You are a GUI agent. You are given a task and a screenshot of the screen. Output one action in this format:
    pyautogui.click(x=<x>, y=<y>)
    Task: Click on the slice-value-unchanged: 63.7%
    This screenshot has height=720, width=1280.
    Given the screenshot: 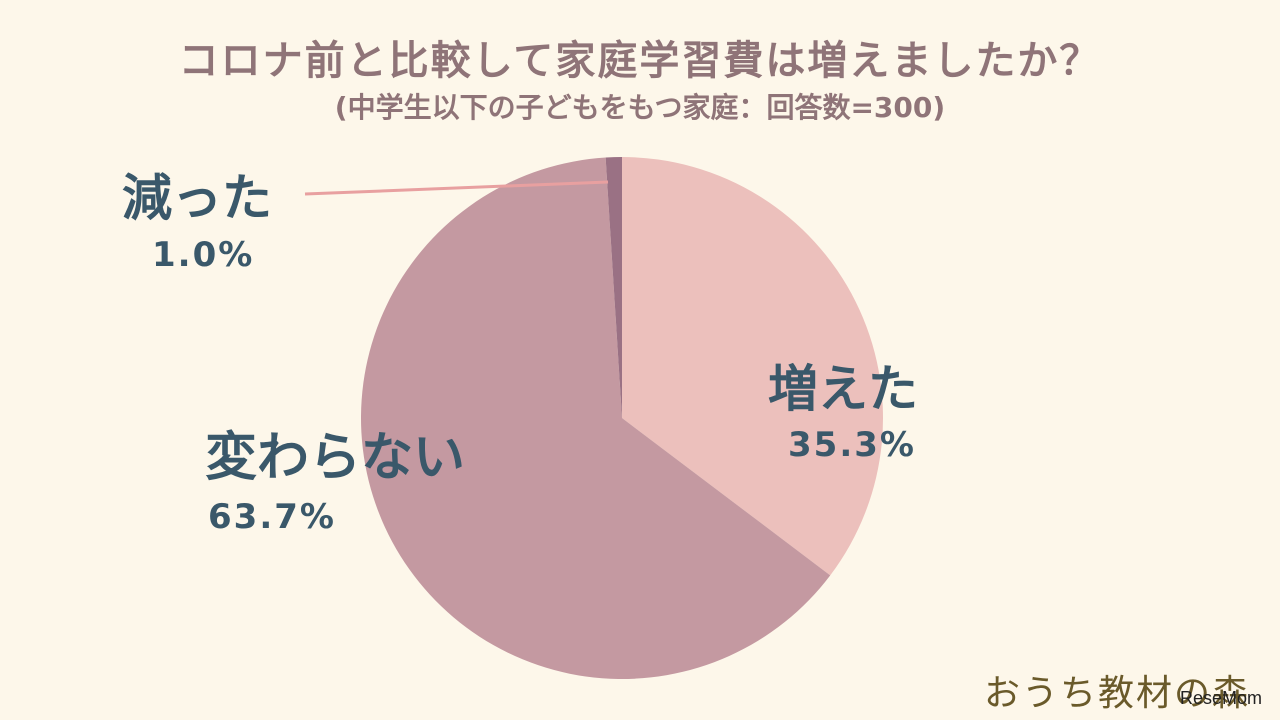 What is the action you would take?
    pyautogui.click(x=272, y=517)
    